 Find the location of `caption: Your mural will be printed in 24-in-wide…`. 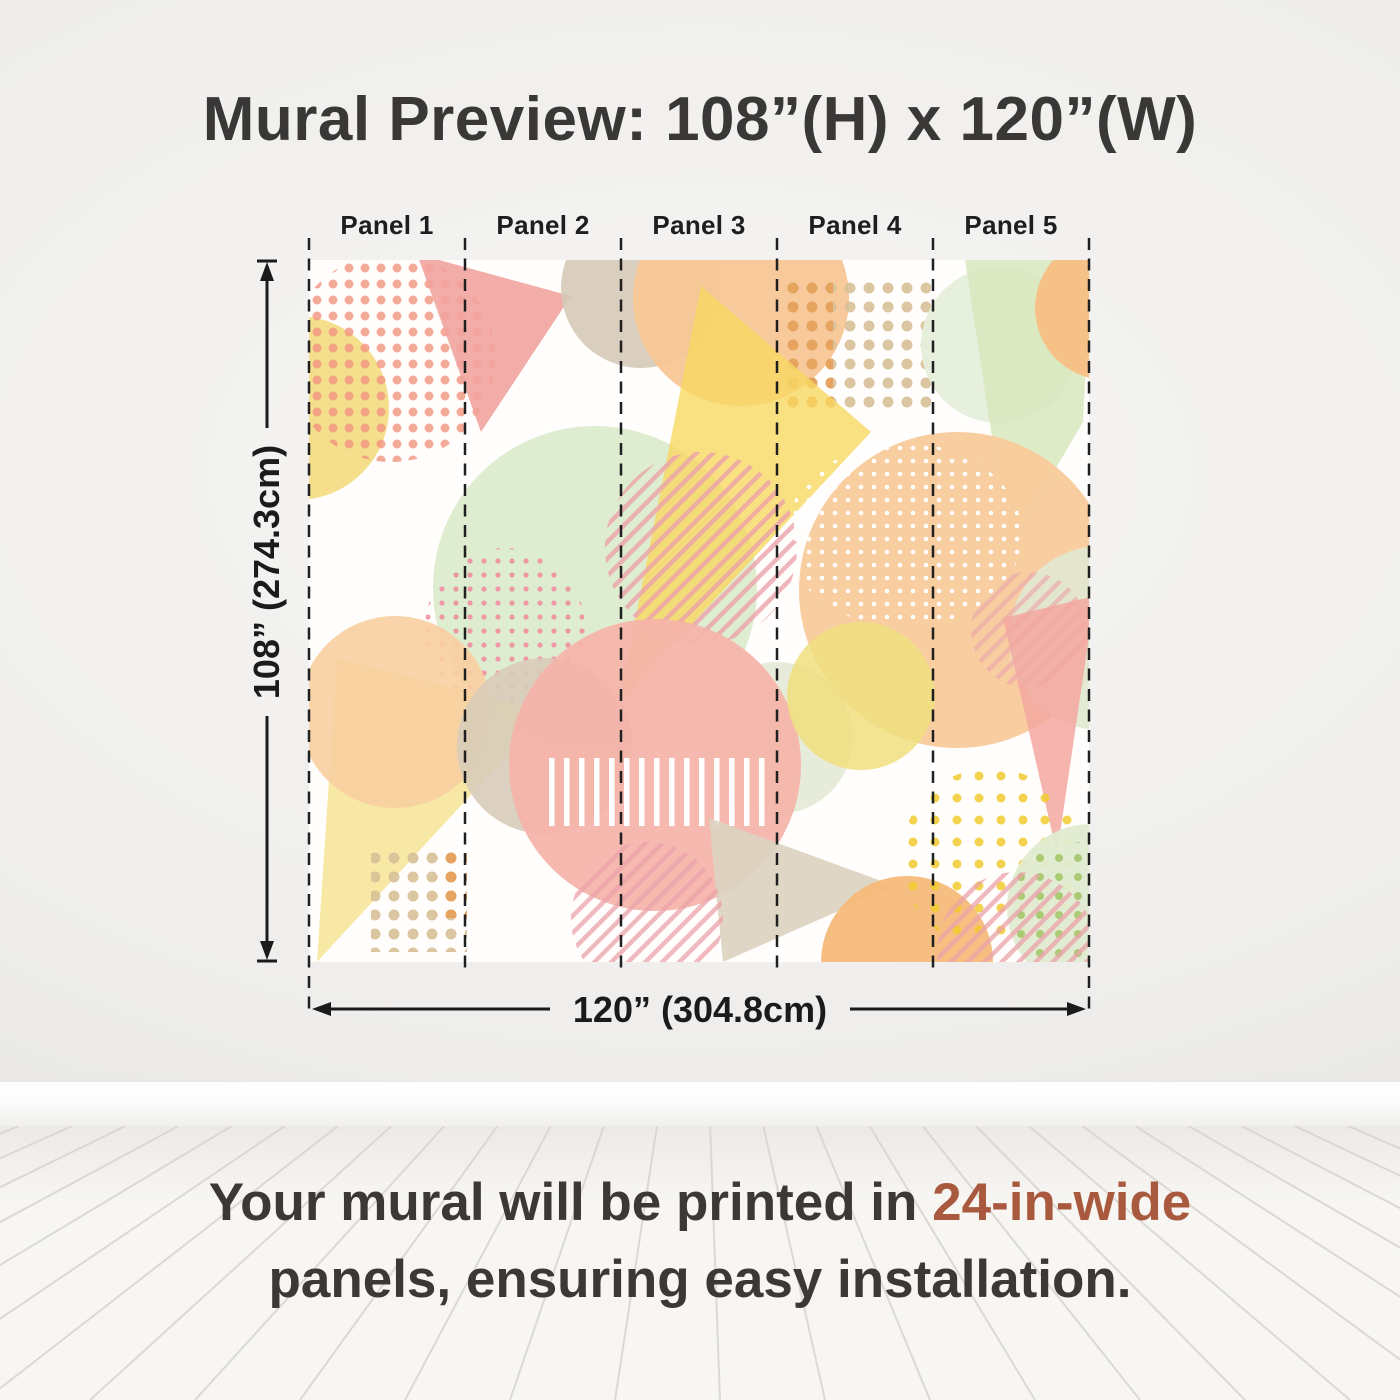

caption: Your mural will be printed in 24-in-wide… is located at coordinates (700, 1241).